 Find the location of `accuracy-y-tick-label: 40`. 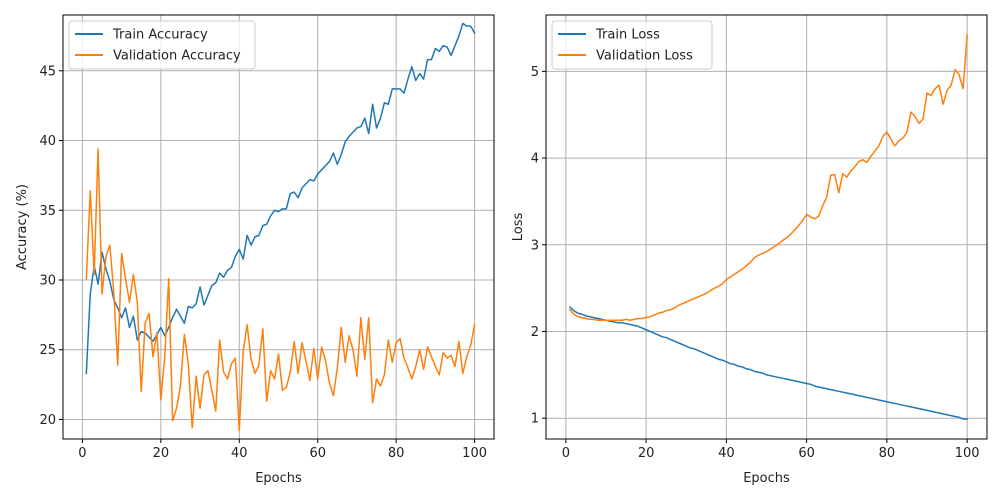

accuracy-y-tick-label: 40 is located at coordinates (47, 141).